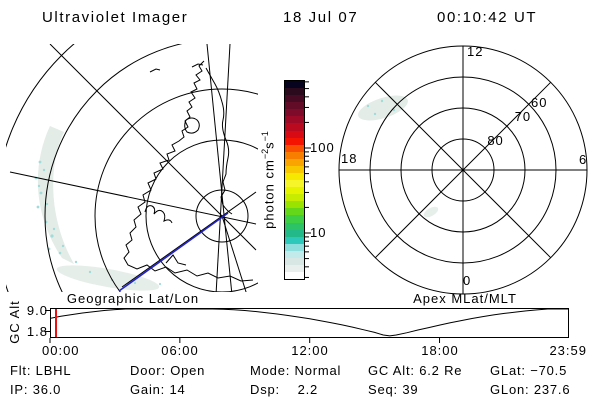 This screenshot has width=600, height=400. I want to click on colorbar-tick-100: 100, so click(322, 147).